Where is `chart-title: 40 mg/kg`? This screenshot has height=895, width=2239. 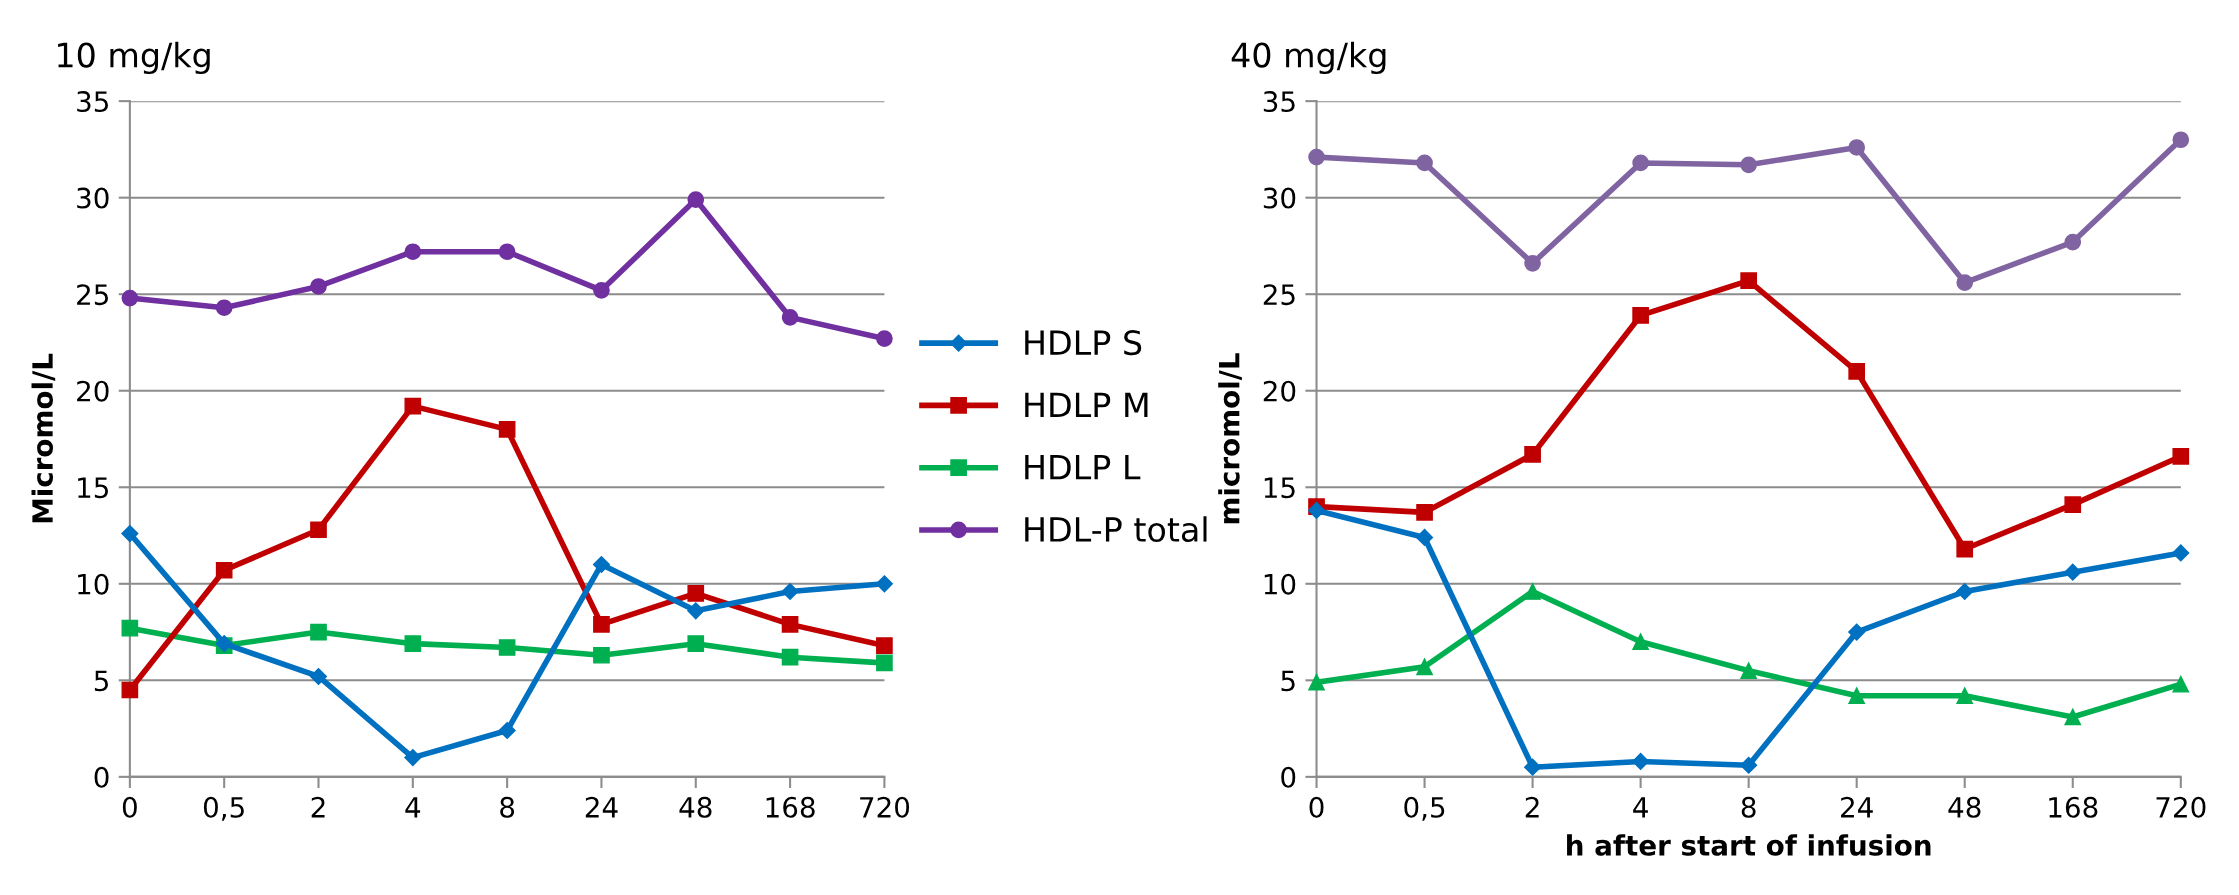
chart-title: 40 mg/kg is located at coordinates (1308, 58).